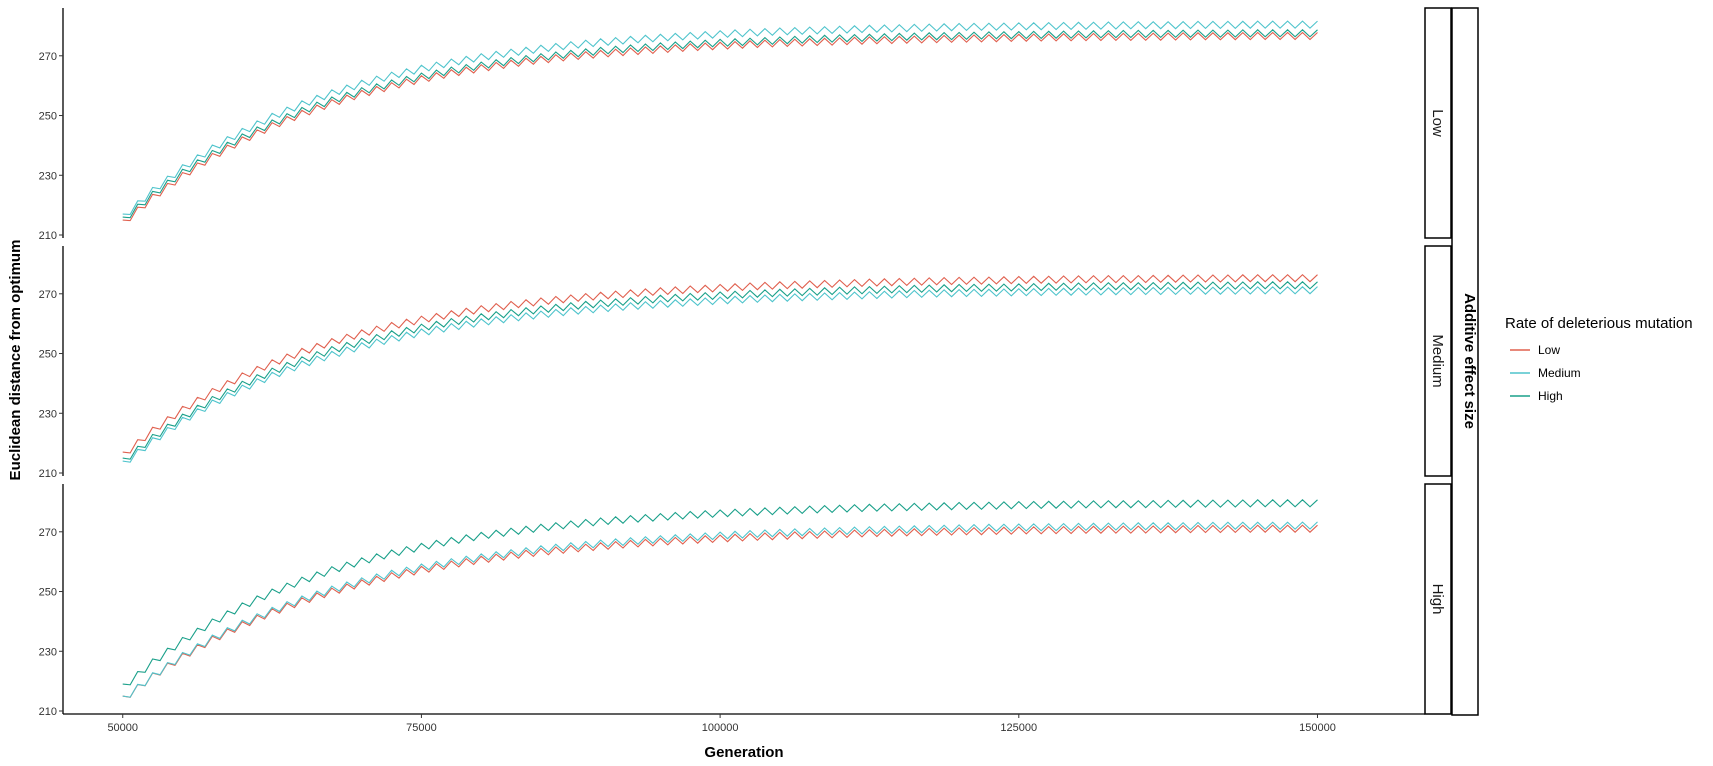 This screenshot has height=766, width=1713. I want to click on x-tick-label: 100000, so click(720, 728).